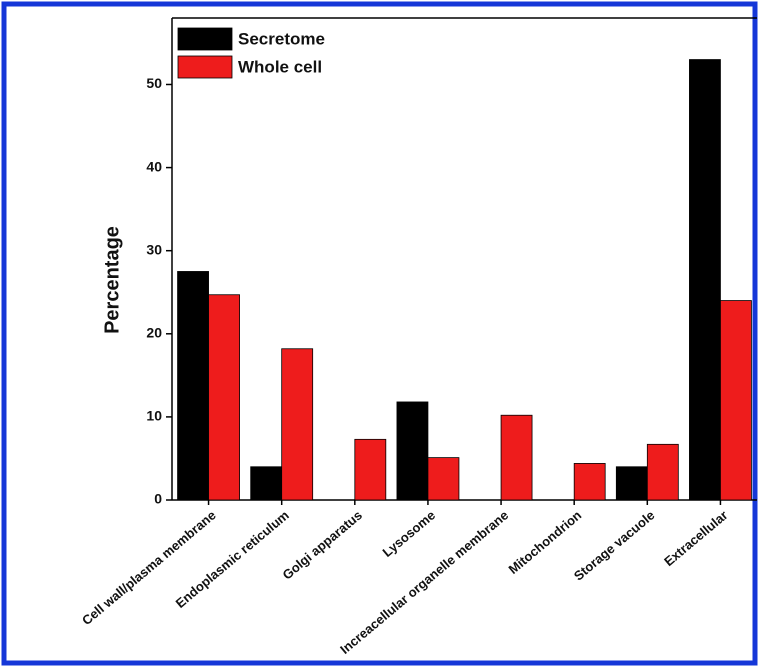 The height and width of the screenshot is (667, 759). Describe the element at coordinates (281, 38) in the screenshot. I see `legend-label: Secretome` at that location.